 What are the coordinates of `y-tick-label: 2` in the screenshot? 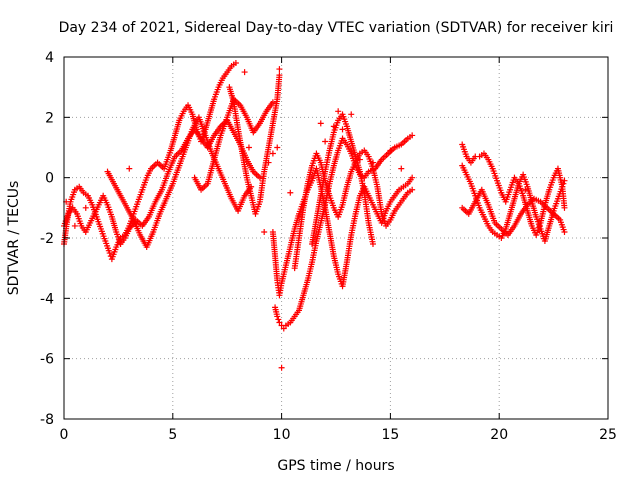 It's located at (49, 118).